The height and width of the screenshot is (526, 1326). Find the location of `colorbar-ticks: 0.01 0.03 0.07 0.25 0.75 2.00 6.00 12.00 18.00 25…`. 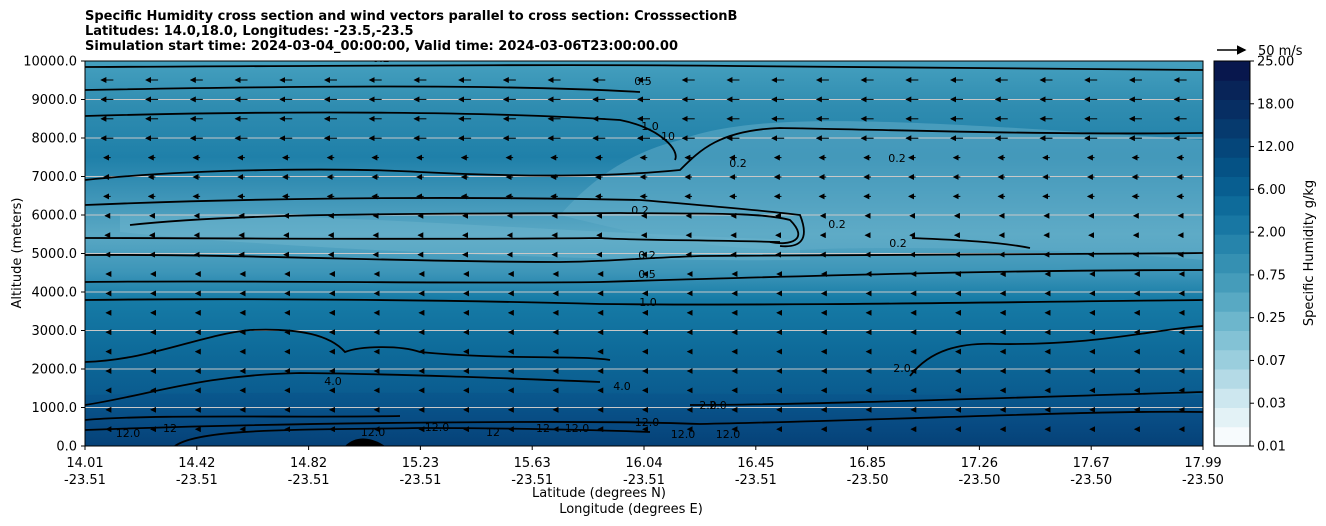

colorbar-ticks: 0.01 0.03 0.07 0.25 0.75 2.00 6.00 12.00 18.00 25… is located at coordinates (1272, 255).